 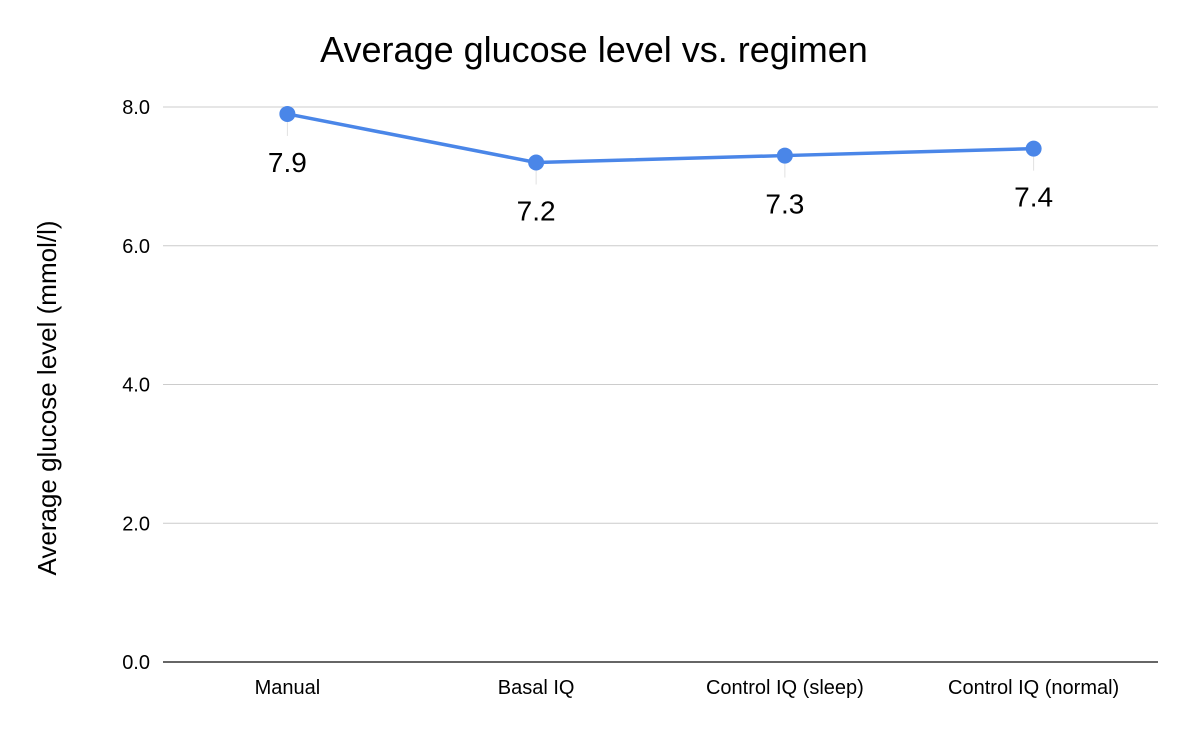 What do you see at coordinates (288, 688) in the screenshot?
I see `x-tick-label: Manual` at bounding box center [288, 688].